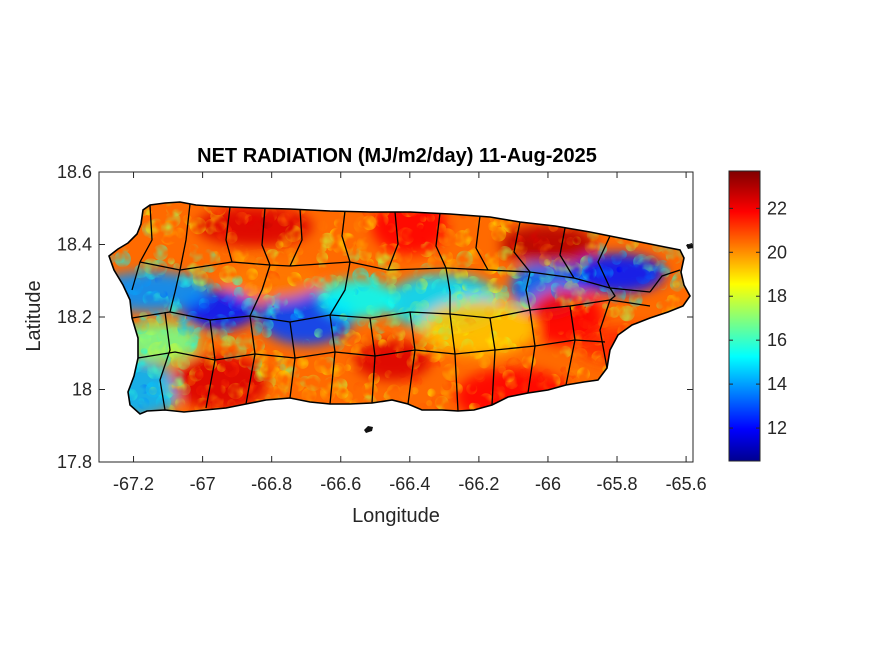 The width and height of the screenshot is (875, 656). What do you see at coordinates (686, 484) in the screenshot?
I see `x-tick-label: -65.6` at bounding box center [686, 484].